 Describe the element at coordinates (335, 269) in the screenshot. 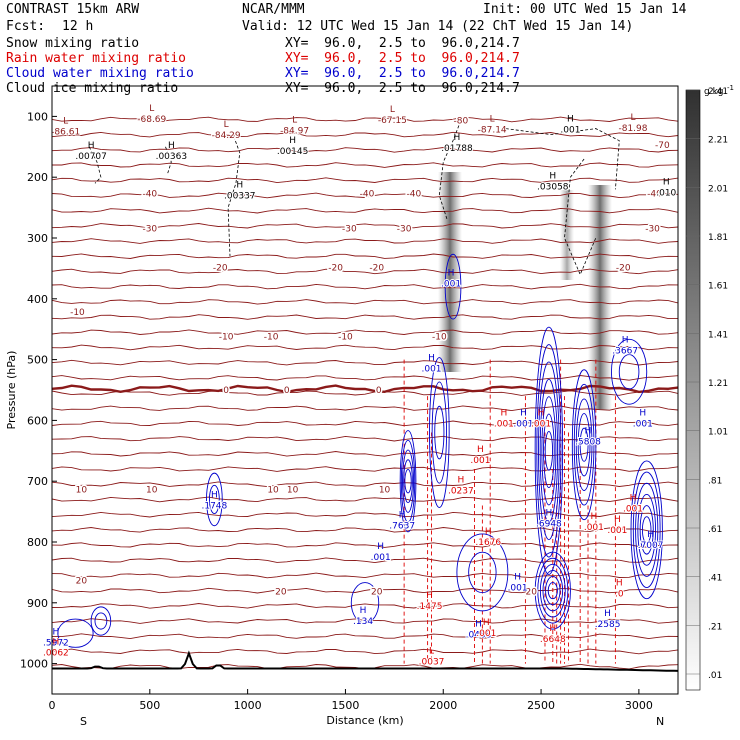

I see `isotherm-label: -20` at that location.